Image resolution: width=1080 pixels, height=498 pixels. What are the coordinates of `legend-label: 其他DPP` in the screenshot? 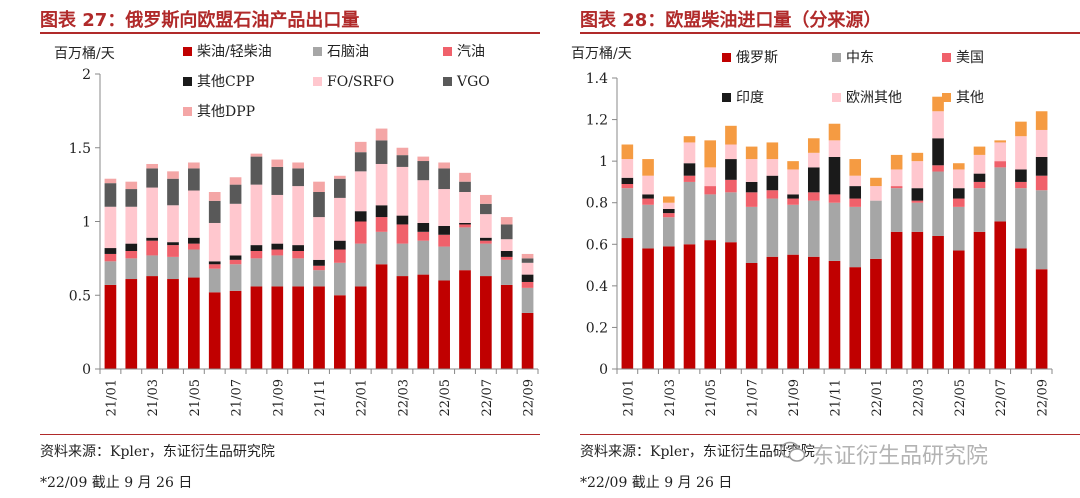 It's located at (226, 112).